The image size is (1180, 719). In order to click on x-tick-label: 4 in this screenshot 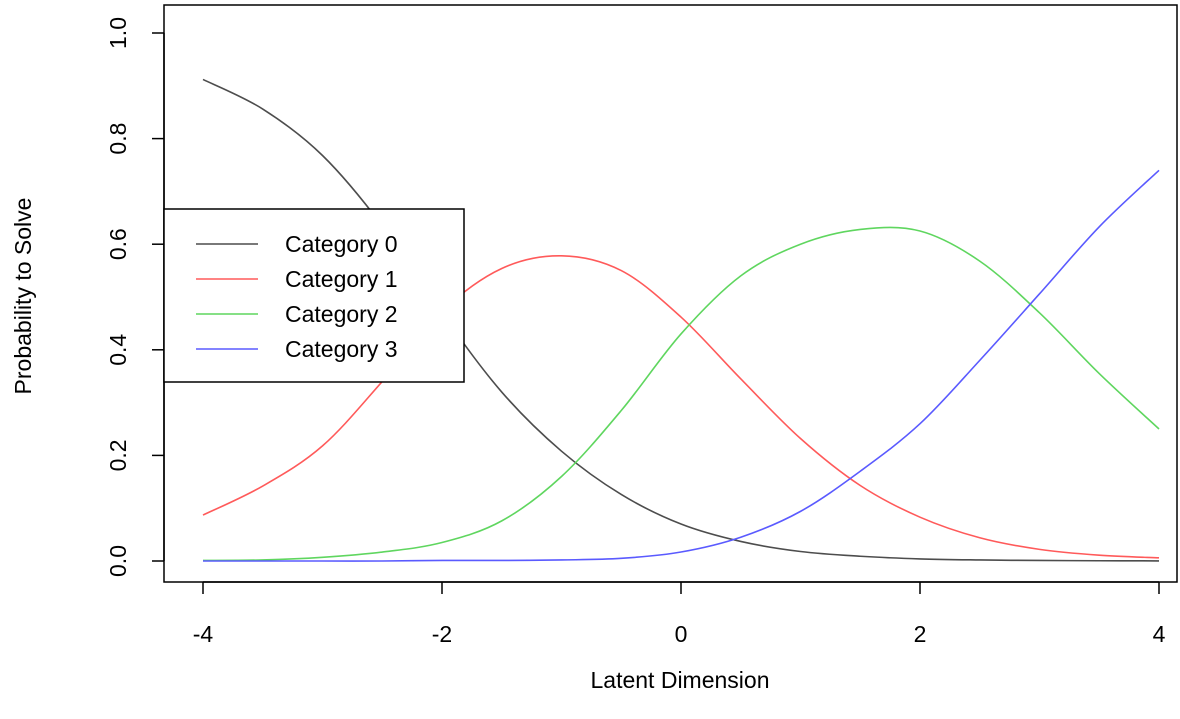, I will do `click(1159, 634)`.